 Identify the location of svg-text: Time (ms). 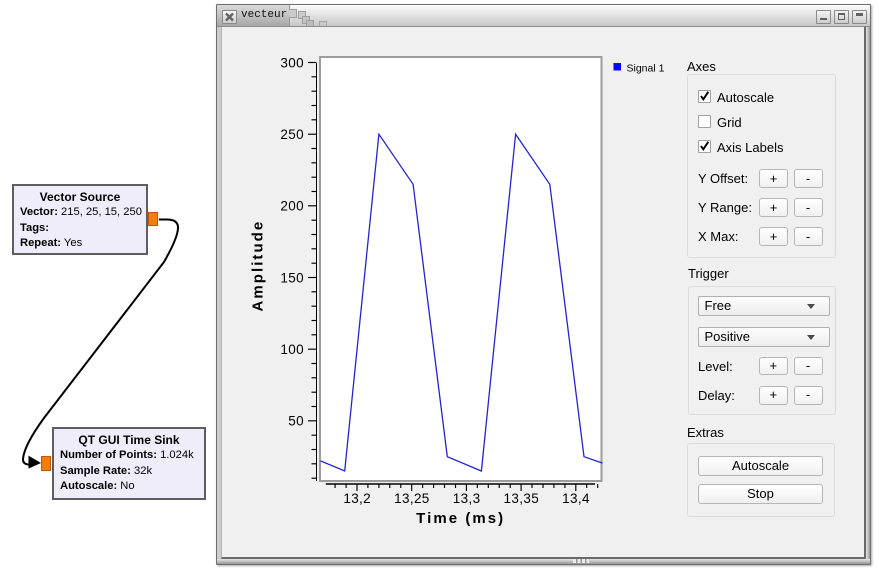
(460, 518).